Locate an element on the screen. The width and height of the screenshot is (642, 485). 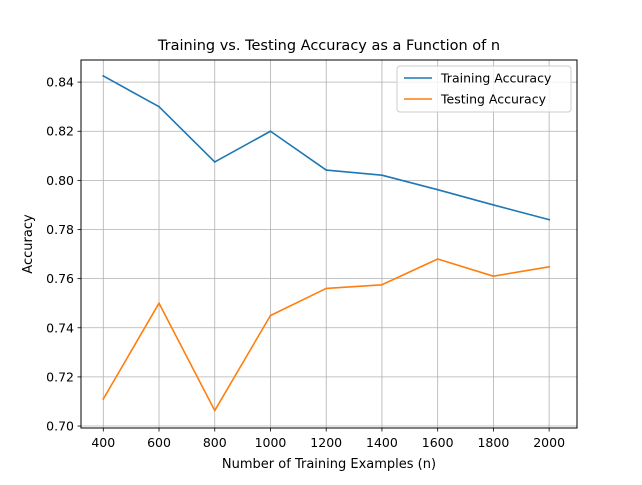
y-tick-label: 0.74 is located at coordinates (60, 327).